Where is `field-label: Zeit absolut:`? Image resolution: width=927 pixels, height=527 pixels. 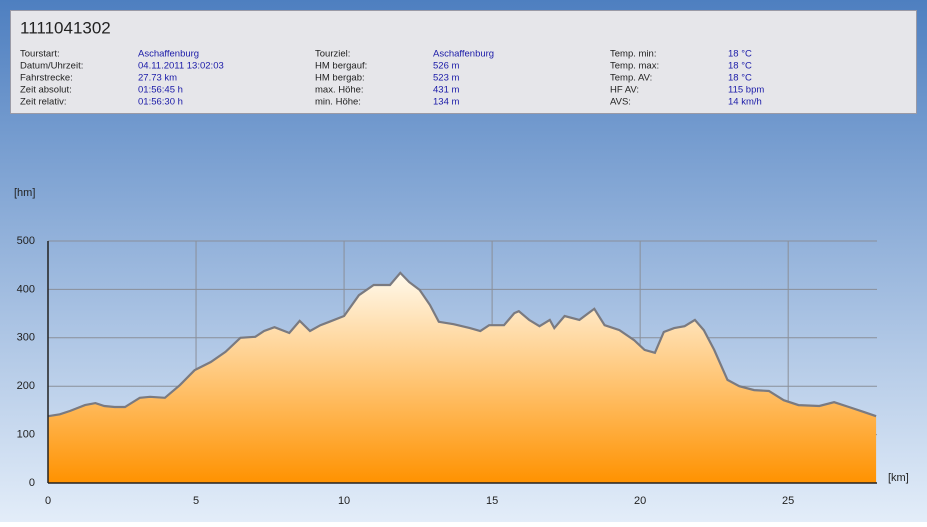
field-label: Zeit absolut: is located at coordinates (46, 90).